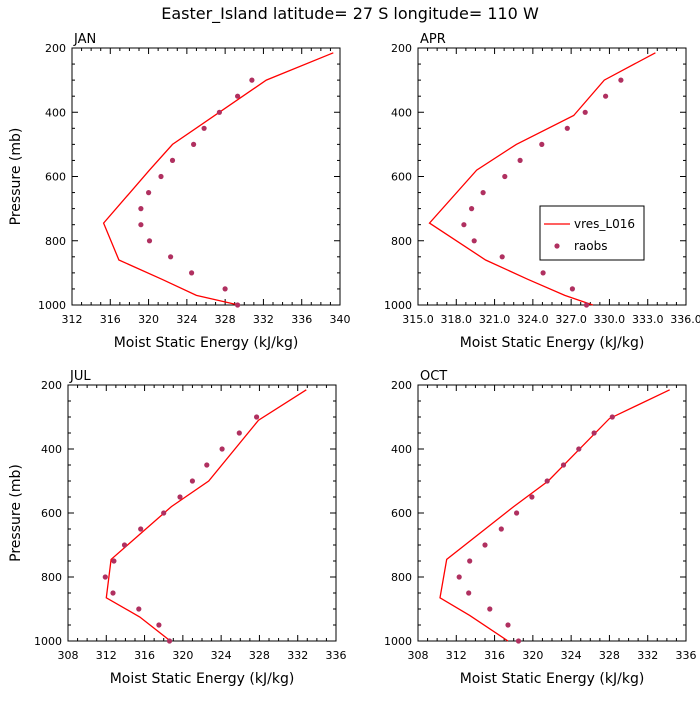 The width and height of the screenshot is (700, 704). I want to click on legend-model-label: vres_L016, so click(604, 224).